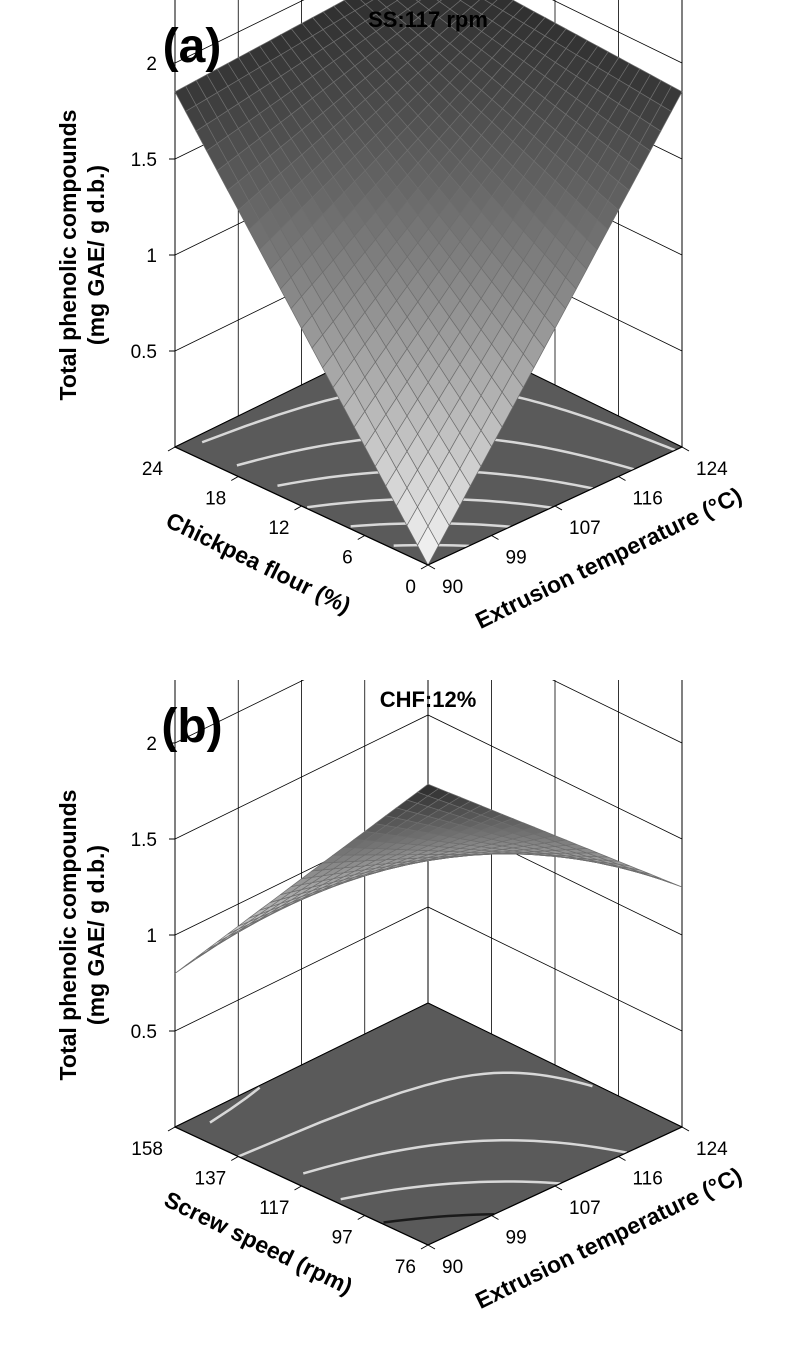 This screenshot has height=1365, width=803. Describe the element at coordinates (147, 1149) in the screenshot. I see `x-tick-label: 158` at that location.